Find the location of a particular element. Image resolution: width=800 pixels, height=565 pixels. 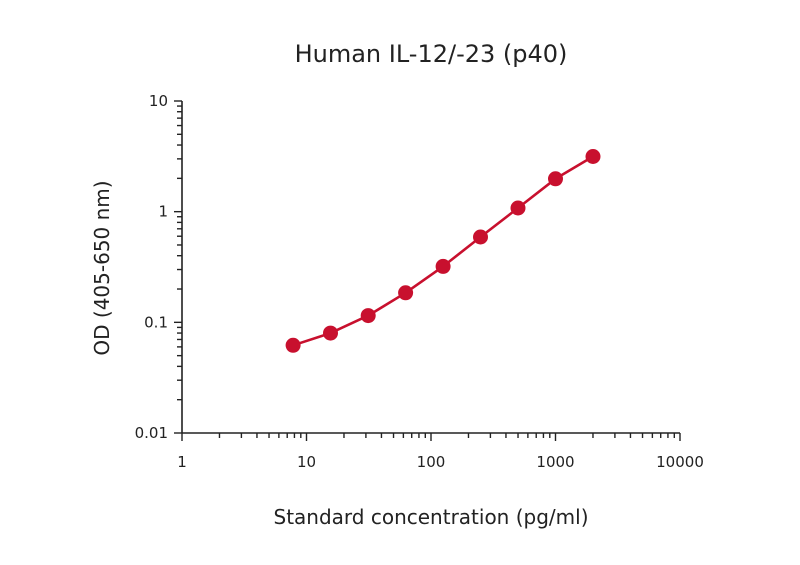

x-axis-label: Standard concentration (pg/ml) is located at coordinates (431, 517).